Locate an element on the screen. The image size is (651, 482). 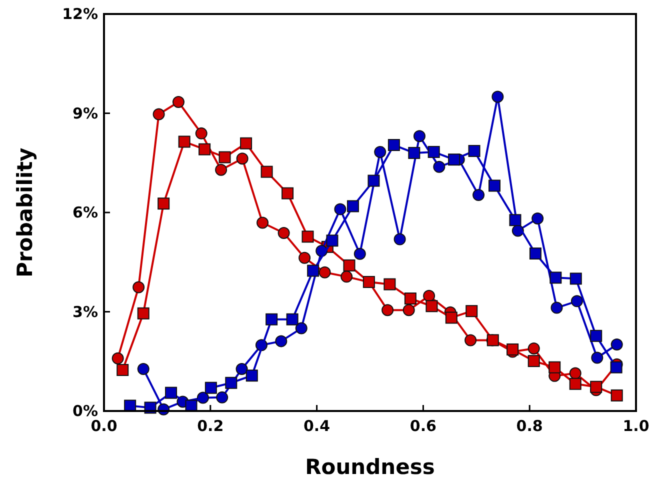
x-tick-label: 0.8 is located at coordinates (529, 426).